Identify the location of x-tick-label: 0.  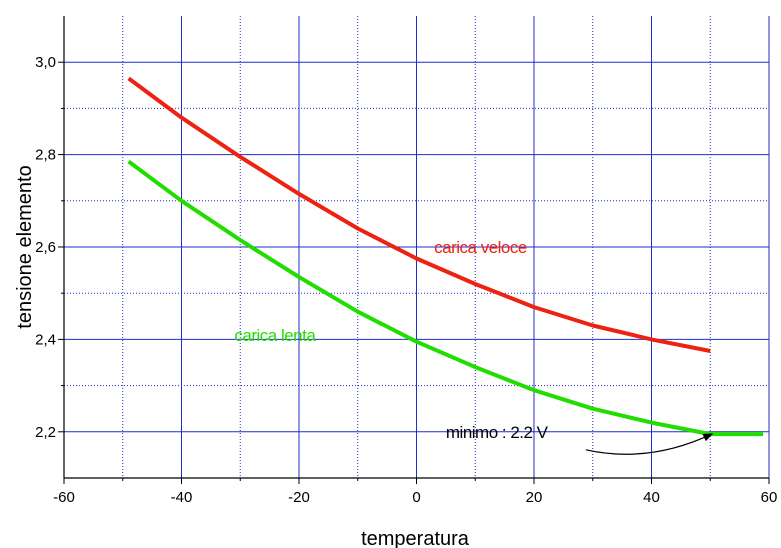
(416, 497).